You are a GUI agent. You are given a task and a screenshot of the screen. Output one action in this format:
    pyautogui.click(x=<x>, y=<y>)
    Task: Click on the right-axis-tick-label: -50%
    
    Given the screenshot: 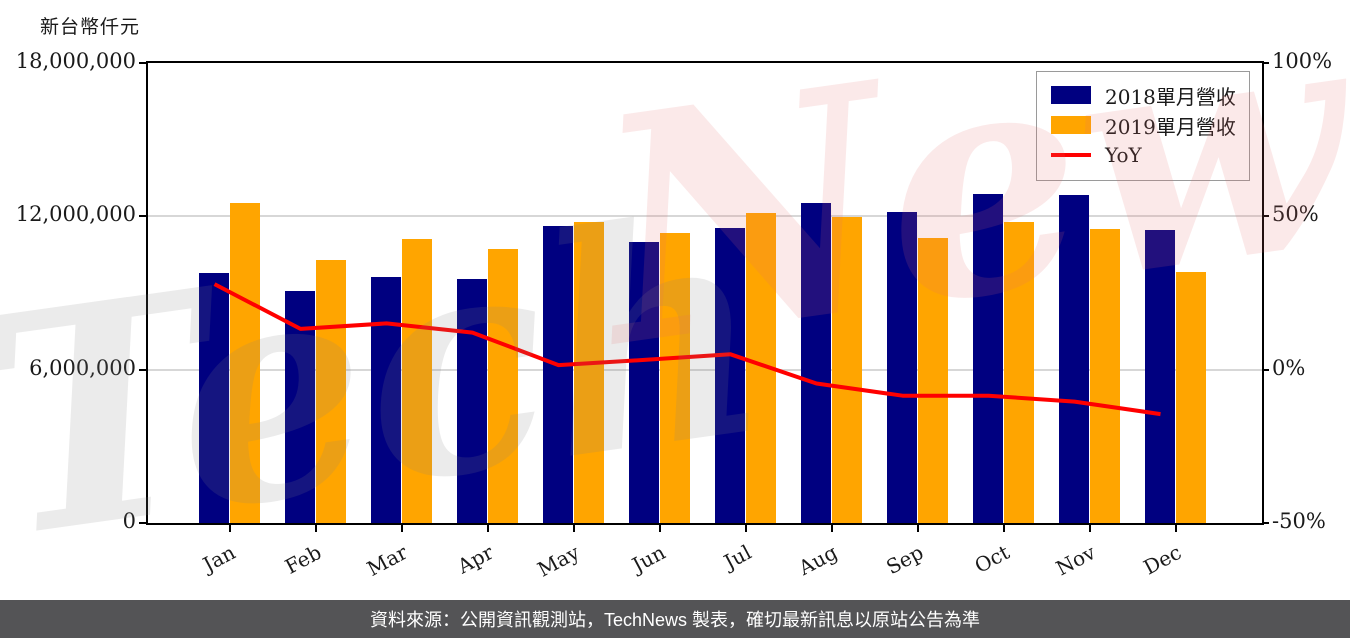 What is the action you would take?
    pyautogui.click(x=1299, y=521)
    